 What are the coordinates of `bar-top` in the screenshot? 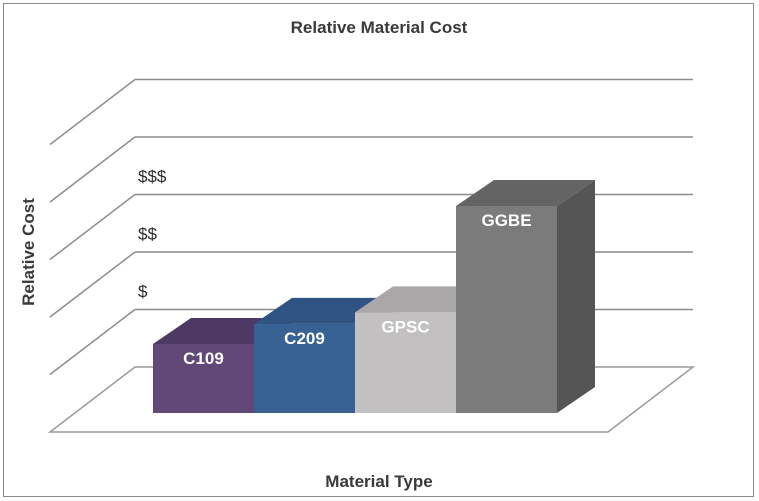 It's located at (525, 193).